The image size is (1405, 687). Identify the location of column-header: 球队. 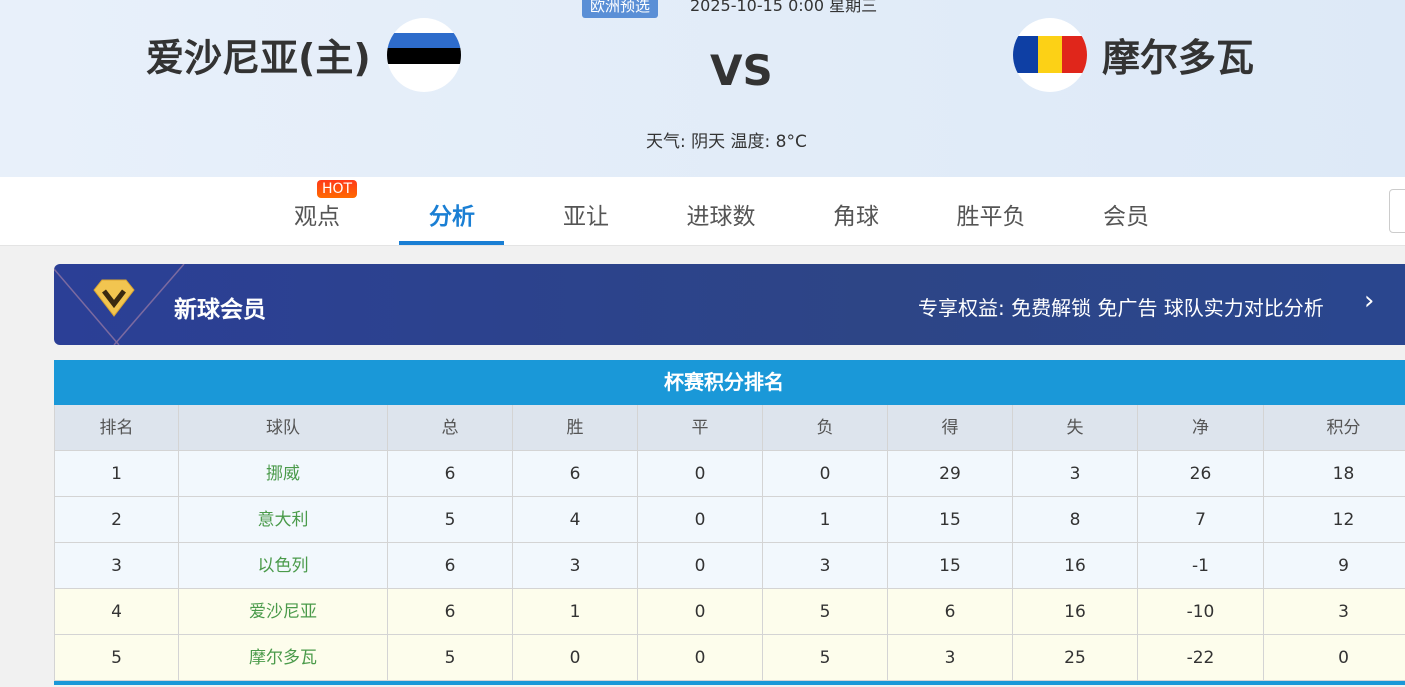
(283, 427).